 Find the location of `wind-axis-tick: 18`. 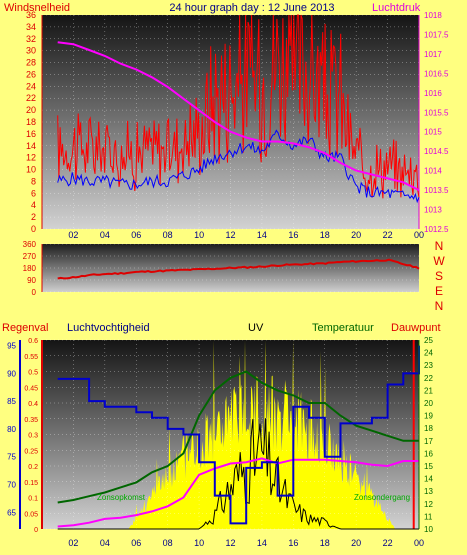

wind-axis-tick: 18 is located at coordinates (31, 122).